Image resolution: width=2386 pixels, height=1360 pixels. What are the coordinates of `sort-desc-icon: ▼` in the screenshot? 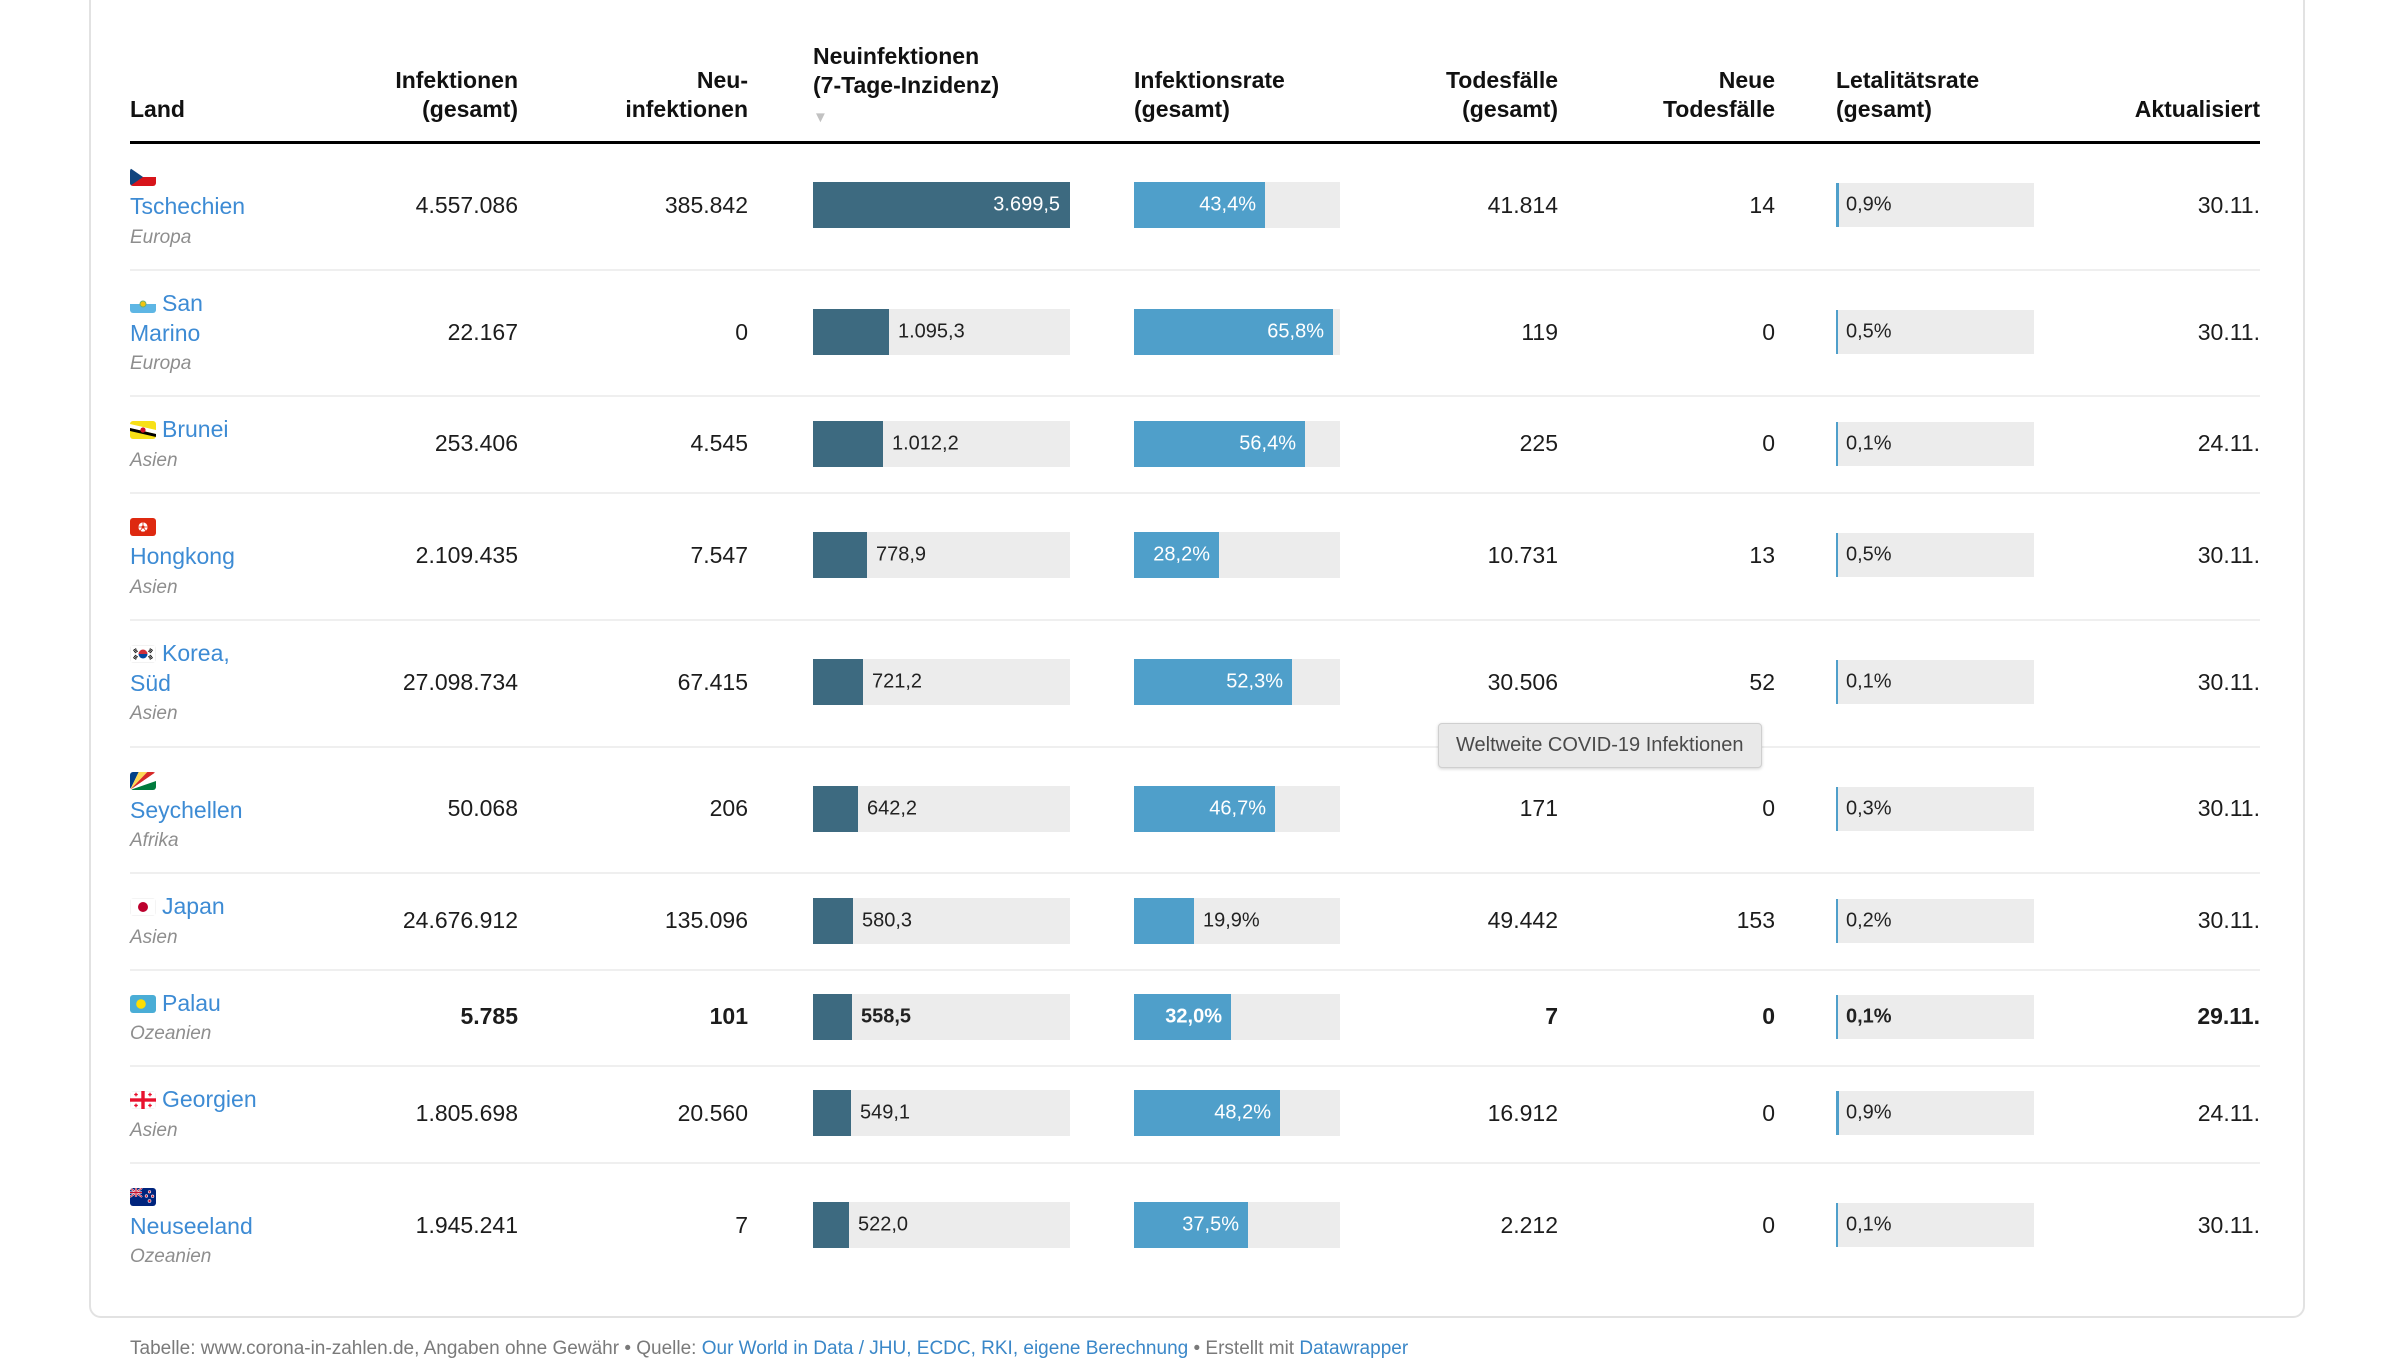 It's located at (820, 117).